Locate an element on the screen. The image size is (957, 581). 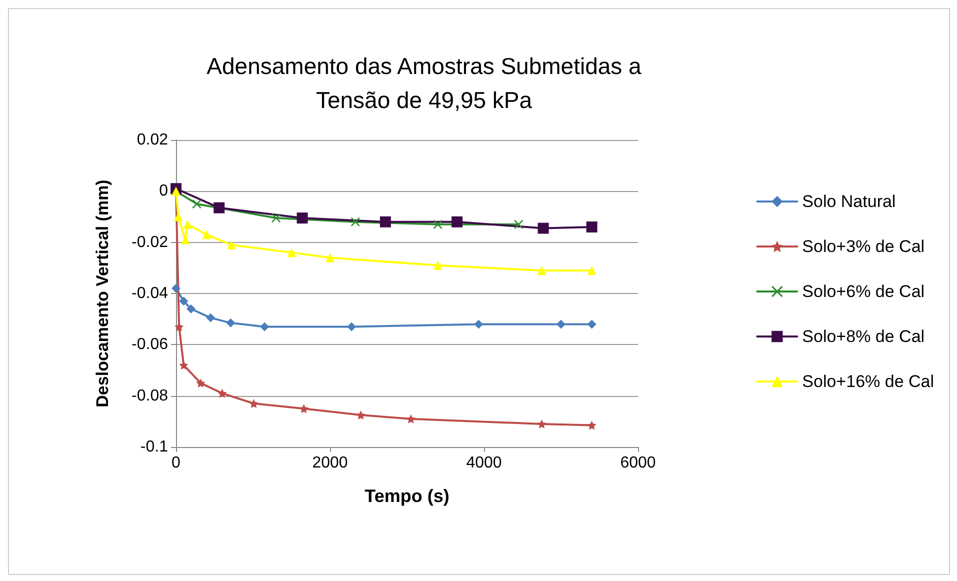
y-tick-label: -0.02 is located at coordinates (150, 242).